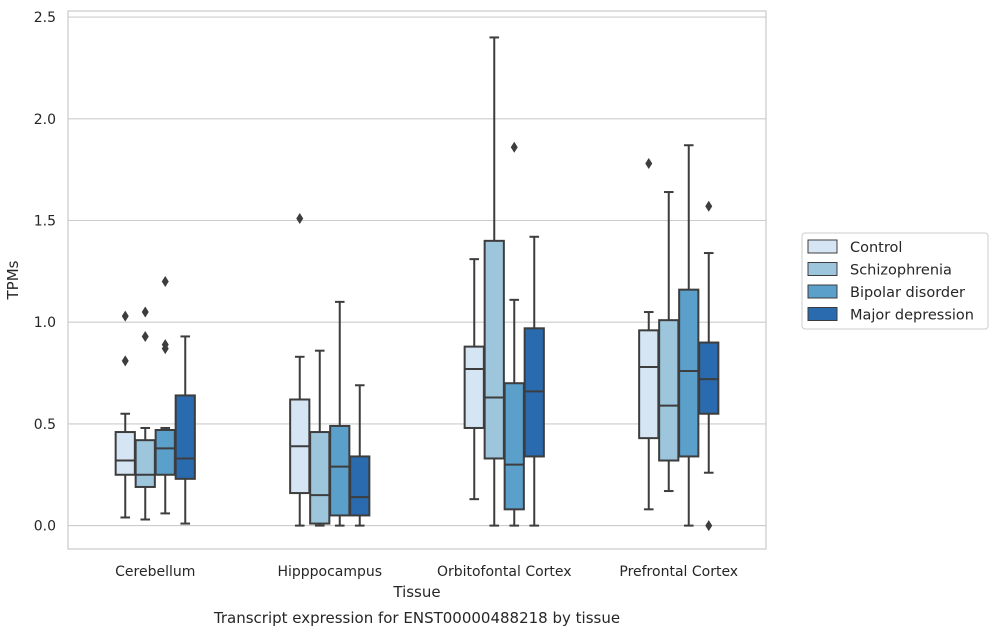  Describe the element at coordinates (504, 572) in the screenshot. I see `x-tick-label: Orbitofontal Cortex` at that location.